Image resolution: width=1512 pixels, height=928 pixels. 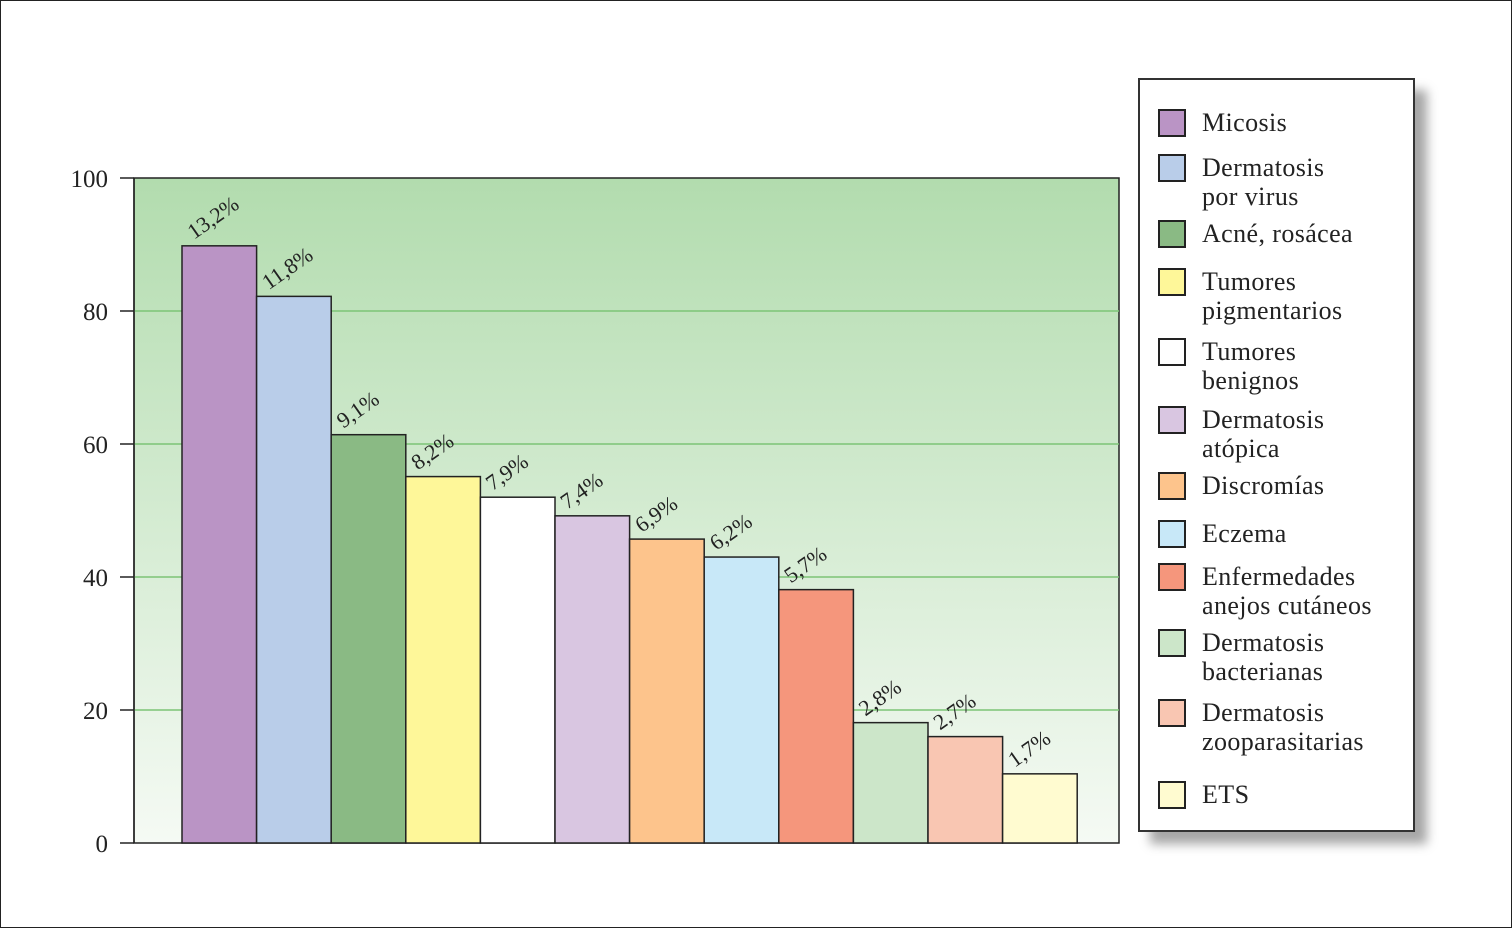 What do you see at coordinates (95, 711) in the screenshot?
I see `y-tick-label: 20` at bounding box center [95, 711].